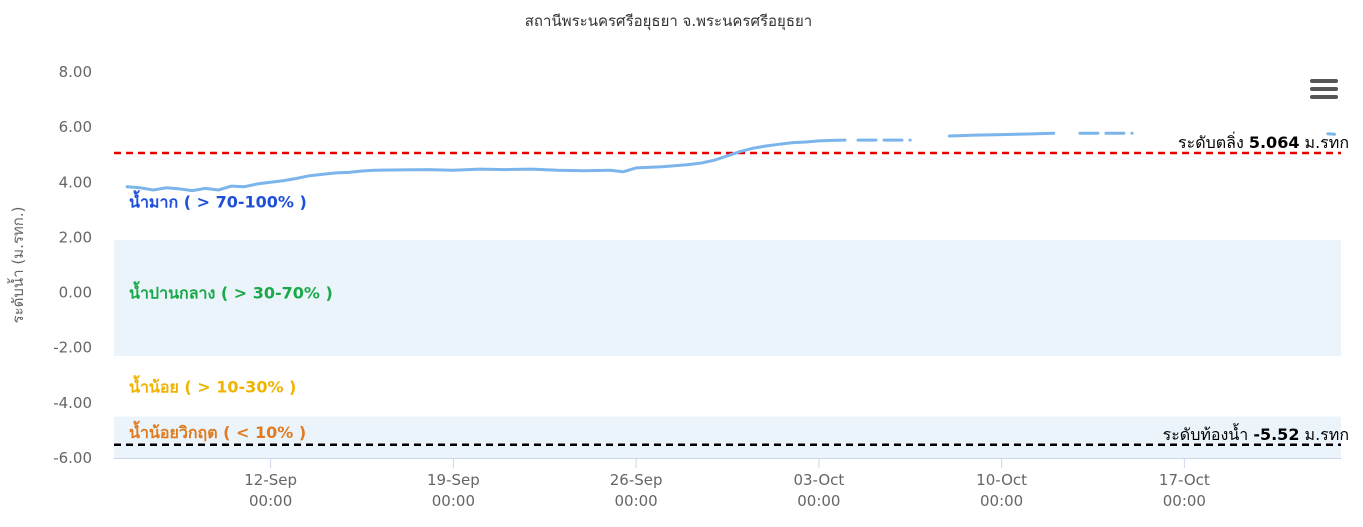 The image size is (1363, 527). What do you see at coordinates (72, 403) in the screenshot?
I see `y-tick-label: -4.00` at bounding box center [72, 403].